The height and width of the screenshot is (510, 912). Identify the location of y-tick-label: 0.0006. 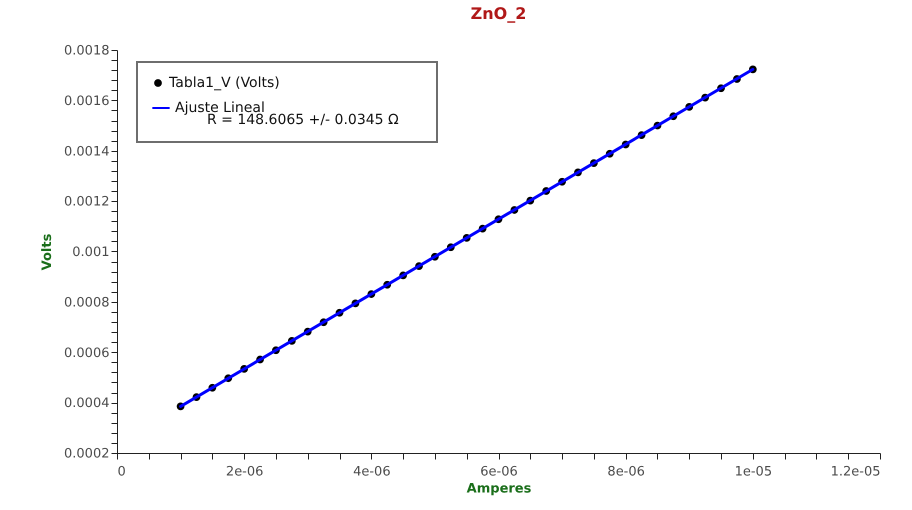
(87, 353).